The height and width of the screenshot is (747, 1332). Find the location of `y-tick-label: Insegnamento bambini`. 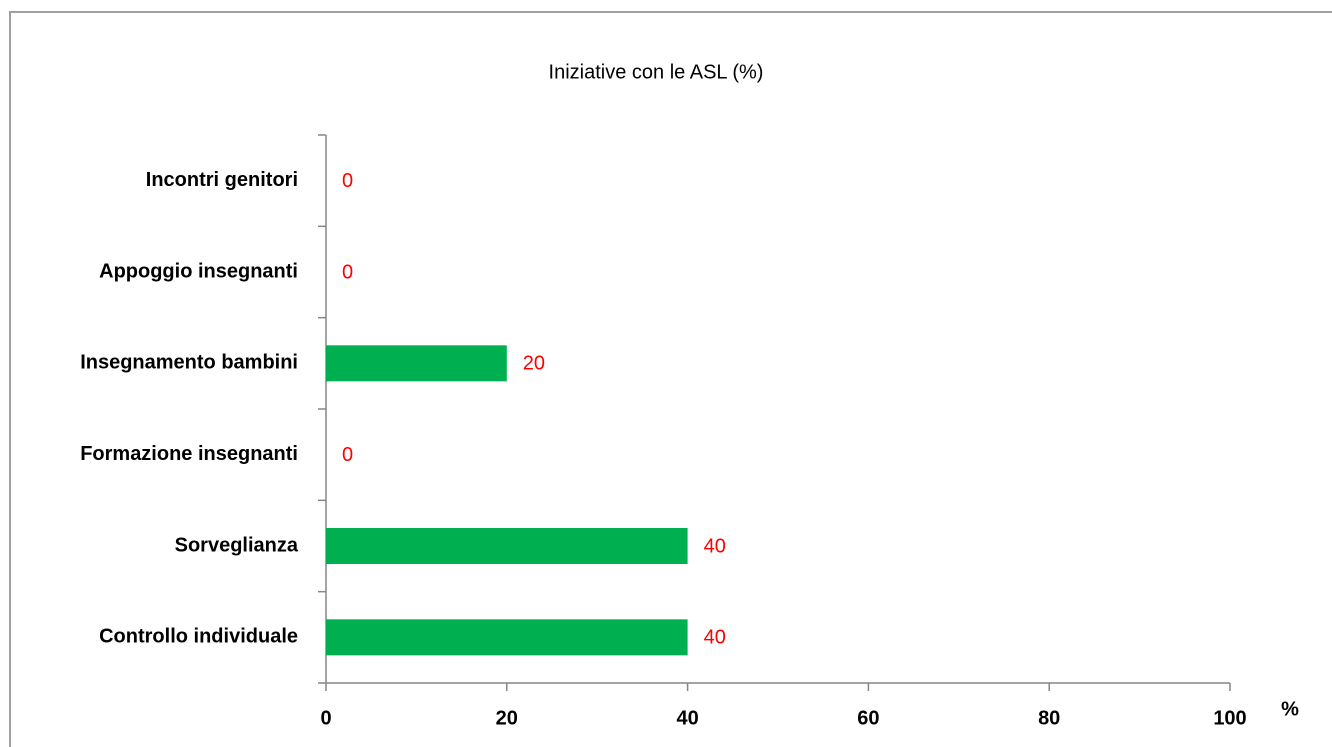

y-tick-label: Insegnamento bambini is located at coordinates (189, 363).